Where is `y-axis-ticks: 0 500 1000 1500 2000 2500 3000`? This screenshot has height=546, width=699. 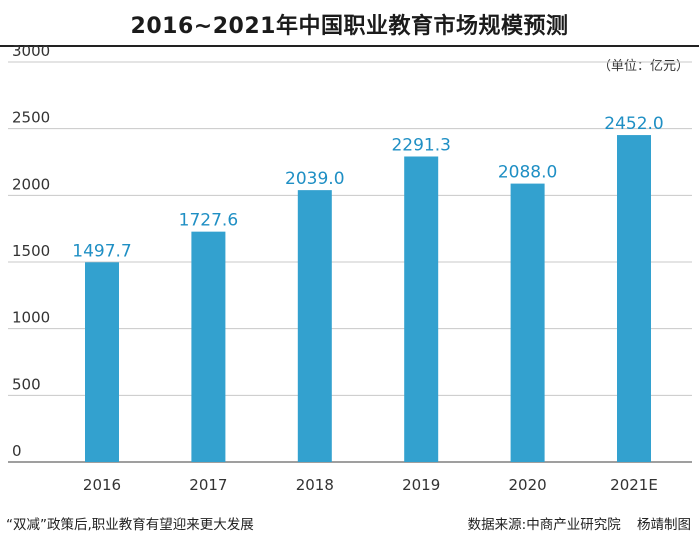
y-axis-ticks: 0 500 1000 1500 2000 2500 3000 is located at coordinates (31, 251).